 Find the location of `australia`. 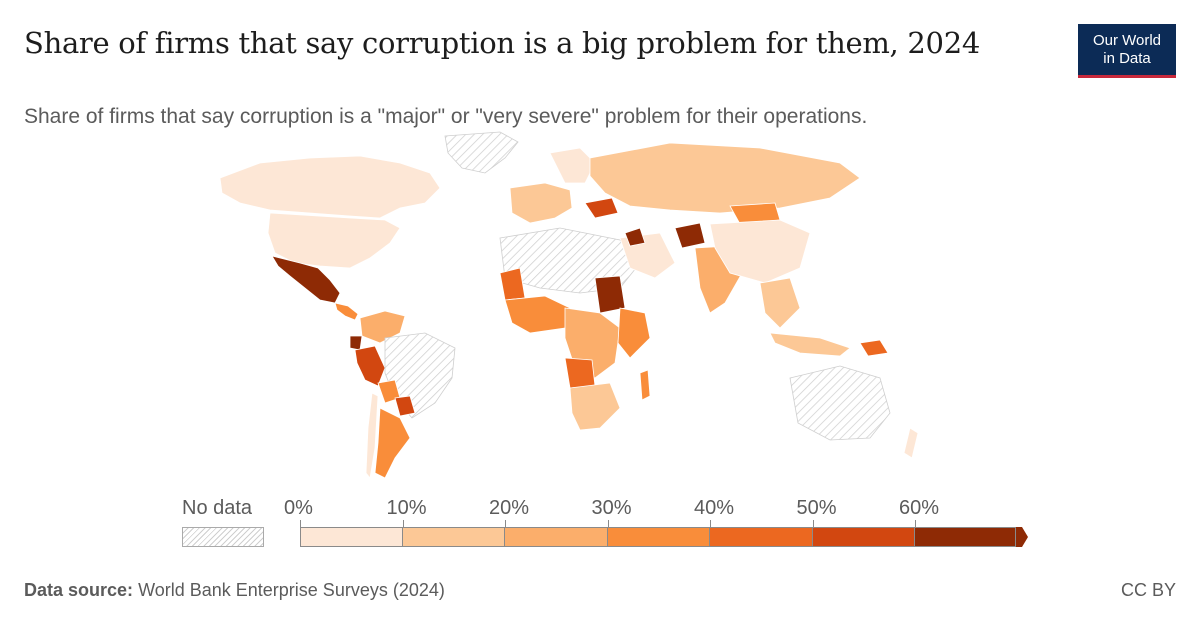

australia is located at coordinates (840, 403).